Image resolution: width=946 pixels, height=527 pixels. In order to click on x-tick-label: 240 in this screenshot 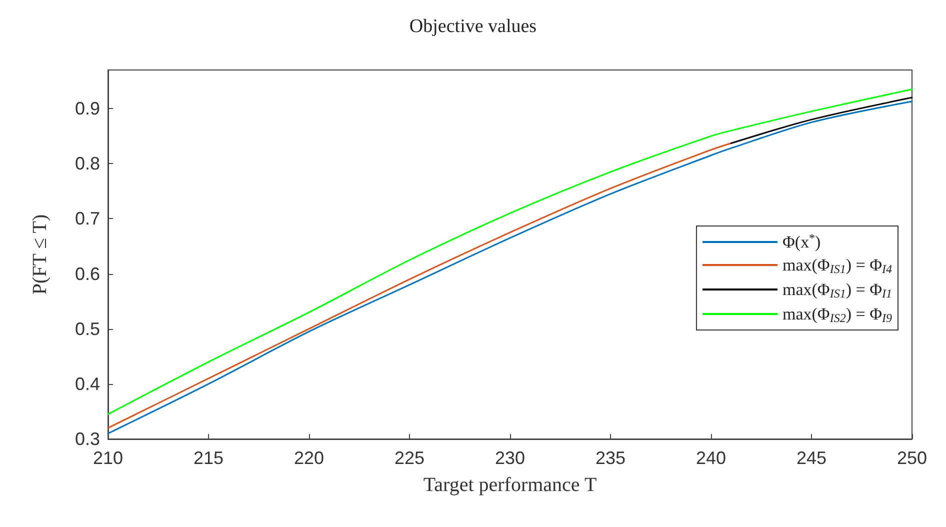, I will do `click(711, 458)`.